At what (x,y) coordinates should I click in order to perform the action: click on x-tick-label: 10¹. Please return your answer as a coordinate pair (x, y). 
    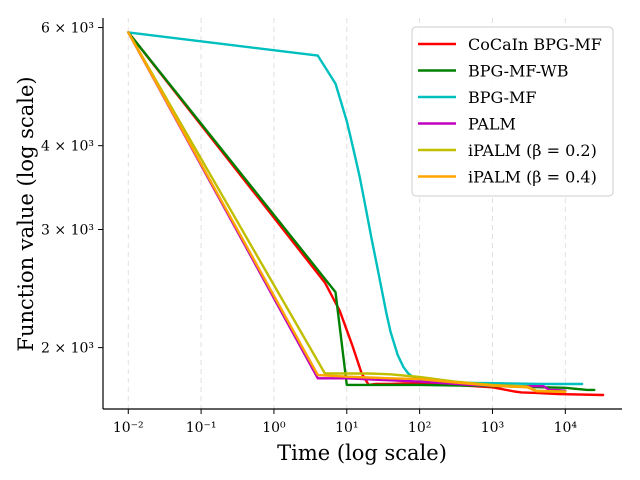
    Looking at the image, I should click on (346, 428).